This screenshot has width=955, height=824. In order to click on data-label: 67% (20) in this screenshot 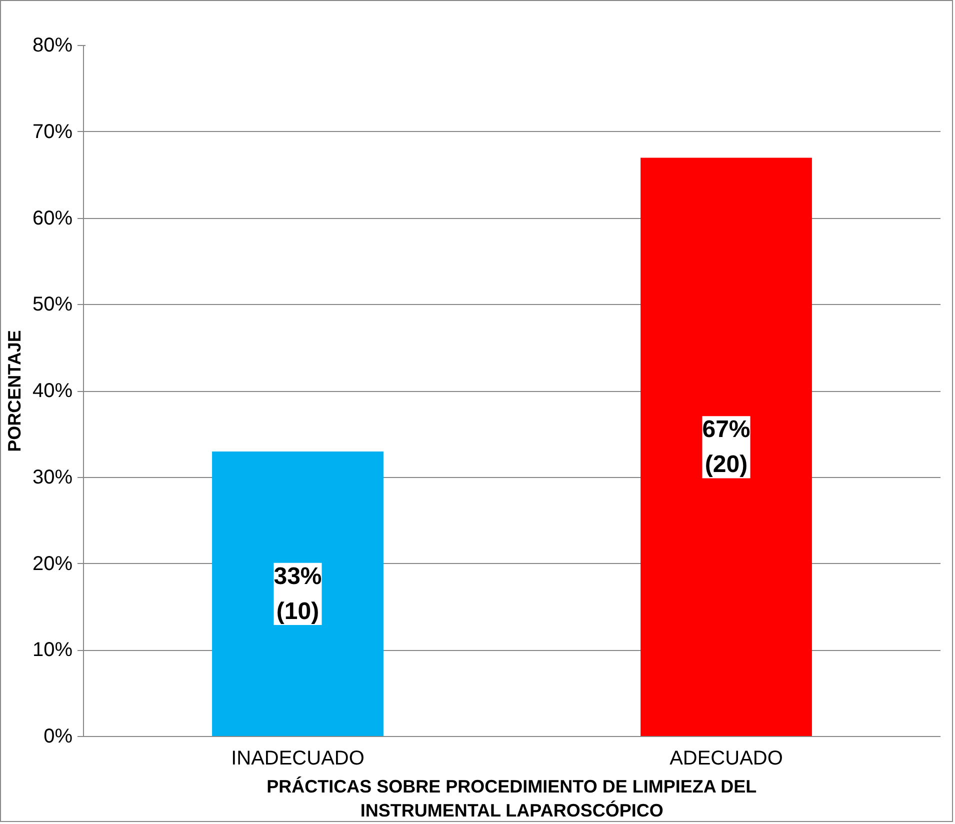, I will do `click(726, 447)`.